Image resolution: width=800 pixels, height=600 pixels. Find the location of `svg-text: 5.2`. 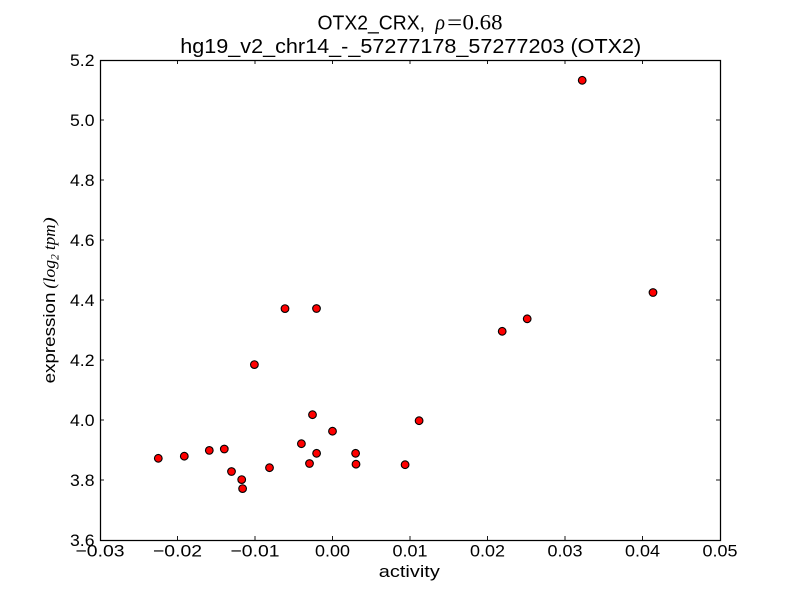

svg-text: 5.2 is located at coordinates (82, 60).